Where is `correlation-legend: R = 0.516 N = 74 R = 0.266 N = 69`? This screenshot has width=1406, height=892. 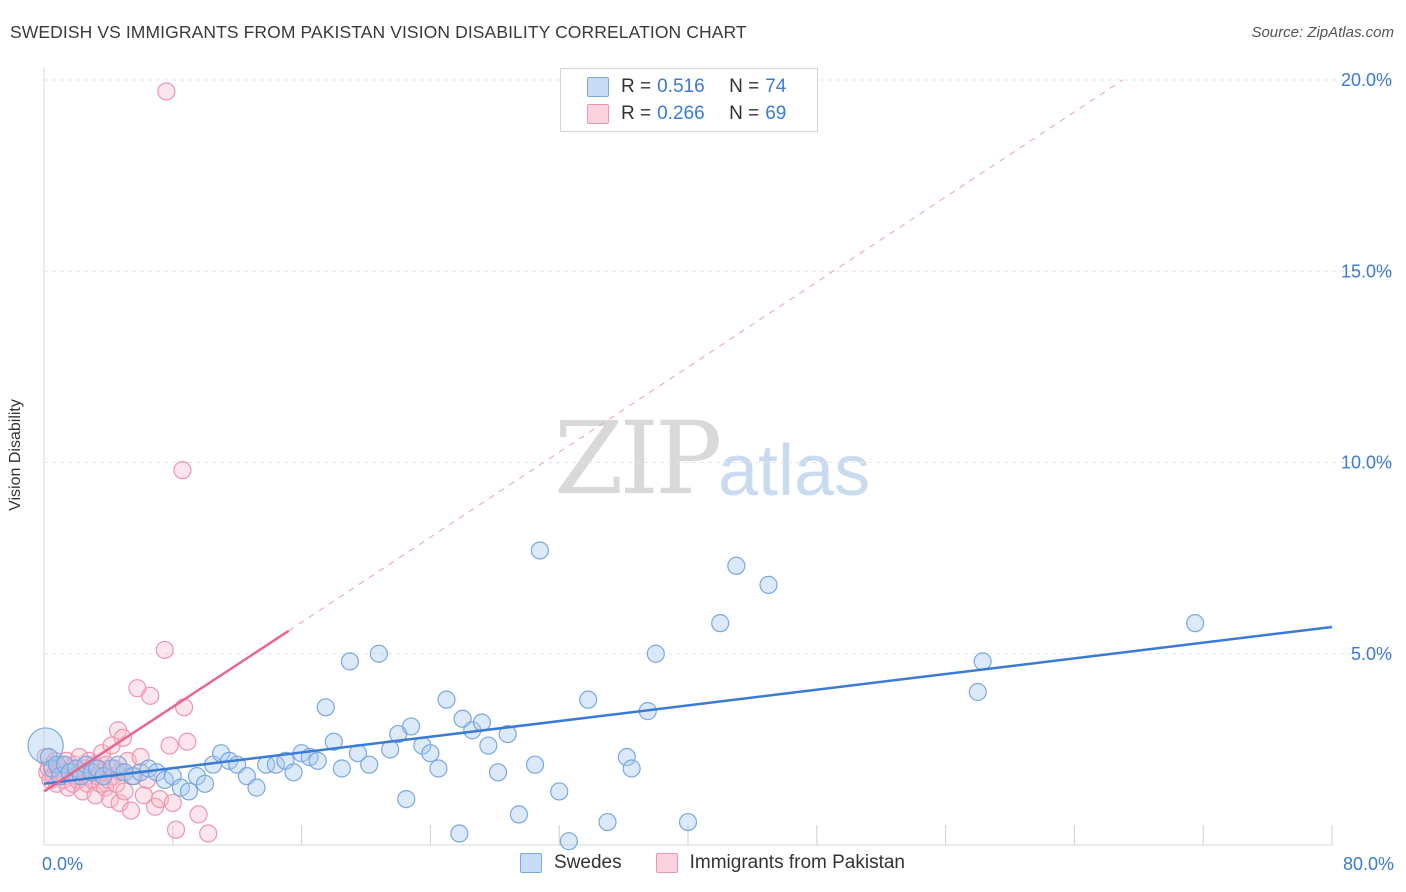 correlation-legend: R = 0.516 N = 74 R = 0.266 N = 69 is located at coordinates (689, 100).